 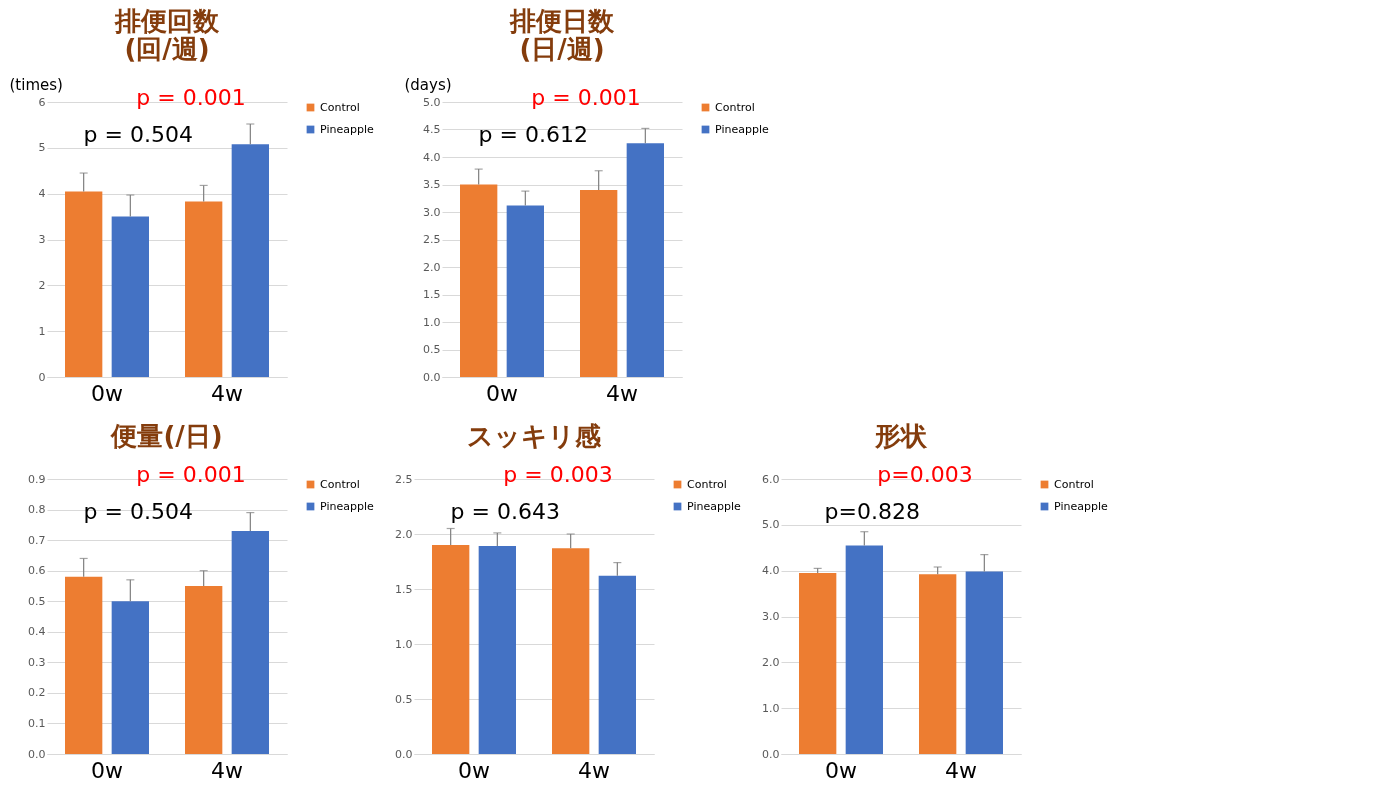 What do you see at coordinates (901, 436) in the screenshot?
I see `chart-title: 形状` at bounding box center [901, 436].